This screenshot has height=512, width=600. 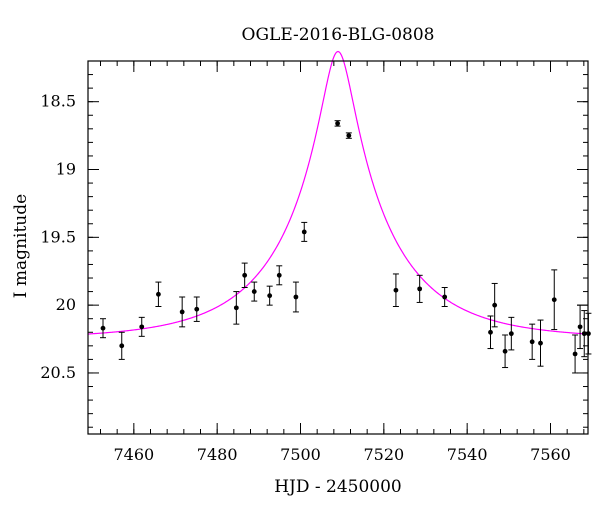 I want to click on x-tick-label: 7540, so click(x=467, y=454).